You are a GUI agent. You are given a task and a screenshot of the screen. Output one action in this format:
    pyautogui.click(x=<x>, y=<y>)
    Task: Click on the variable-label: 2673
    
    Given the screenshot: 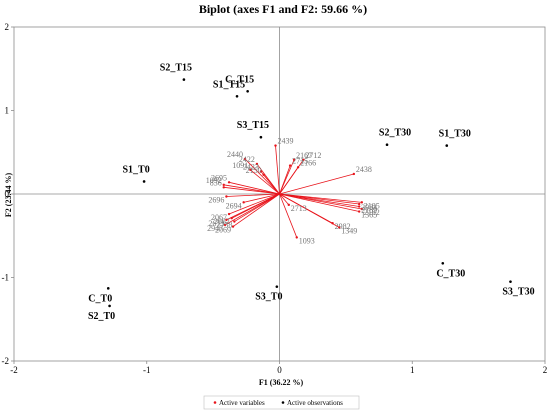 What is the action you would take?
    pyautogui.click(x=216, y=223)
    